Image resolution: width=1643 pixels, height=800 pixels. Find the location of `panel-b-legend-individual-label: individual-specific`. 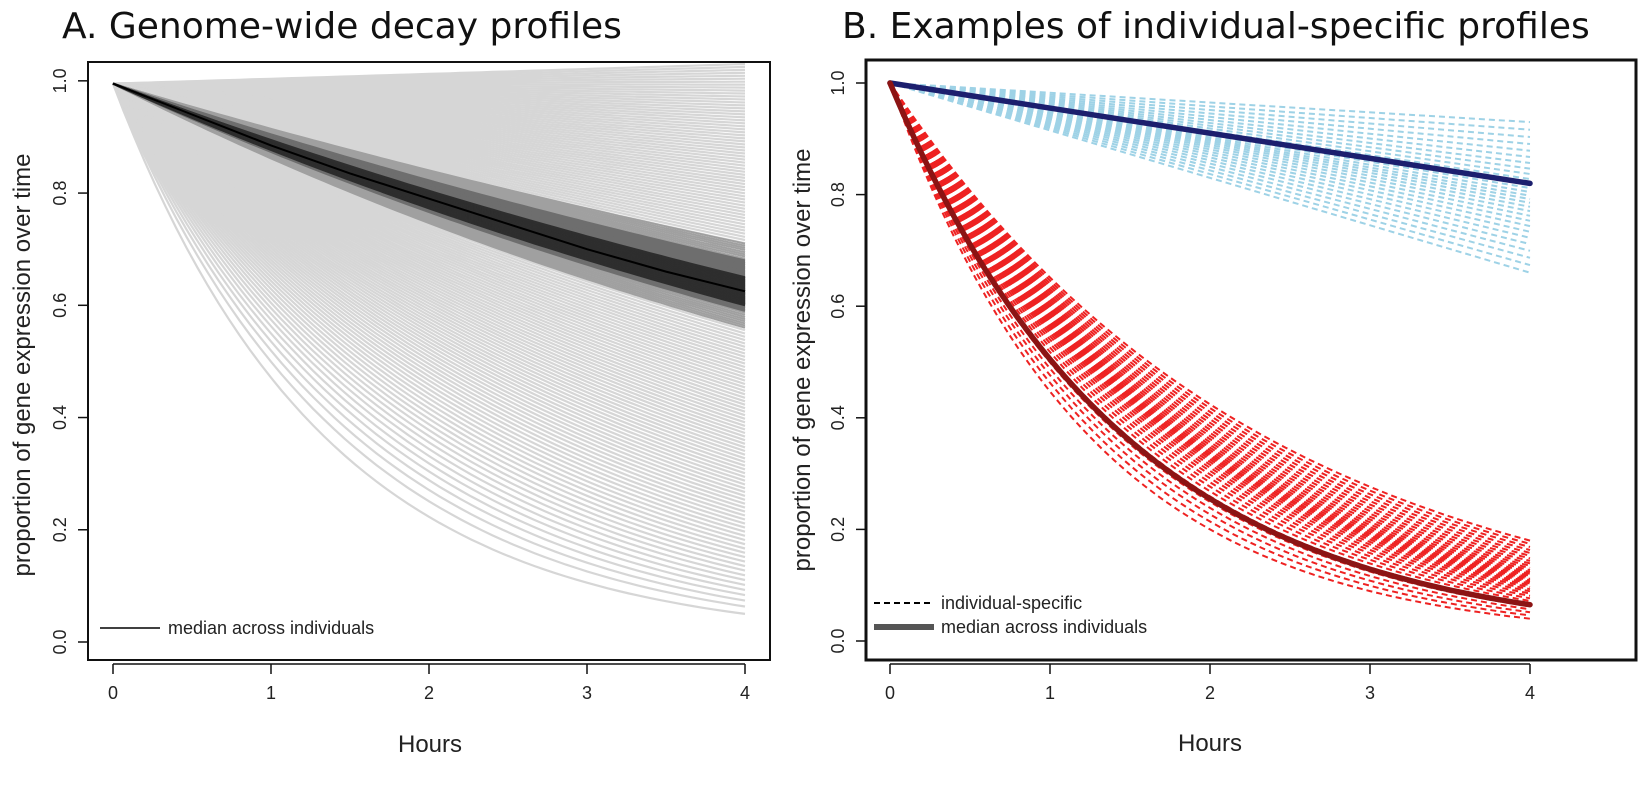

panel-b-legend-individual-label: individual-specific is located at coordinates (1011, 603).